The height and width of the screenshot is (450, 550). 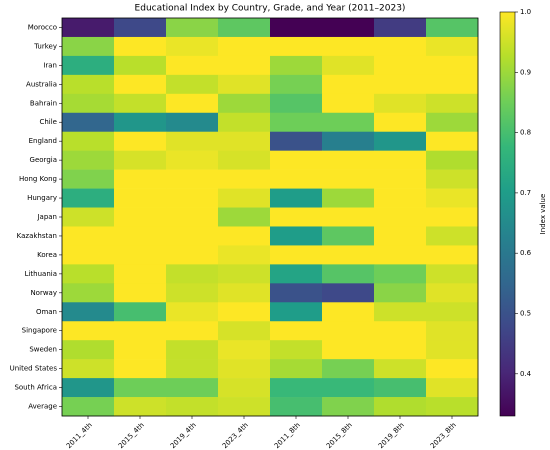 I want to click on colorbar-tick-label: 0.5, so click(x=525, y=313).